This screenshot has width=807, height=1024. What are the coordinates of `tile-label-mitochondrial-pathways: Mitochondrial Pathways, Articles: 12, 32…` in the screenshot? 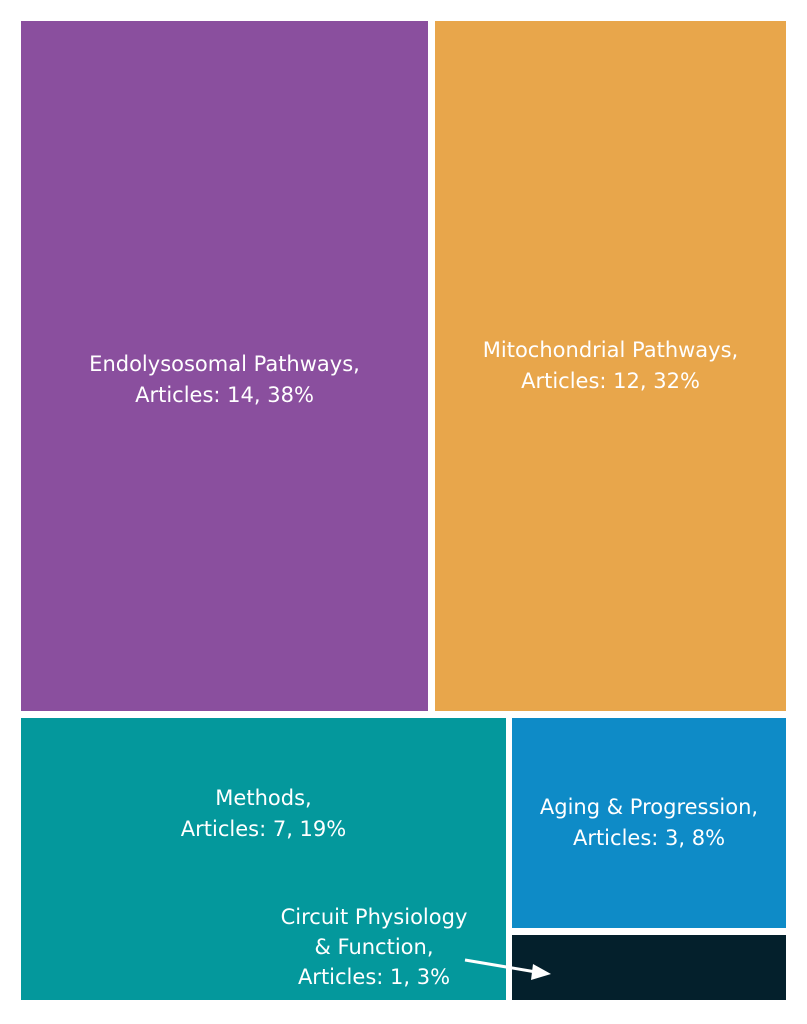 It's located at (610, 366).